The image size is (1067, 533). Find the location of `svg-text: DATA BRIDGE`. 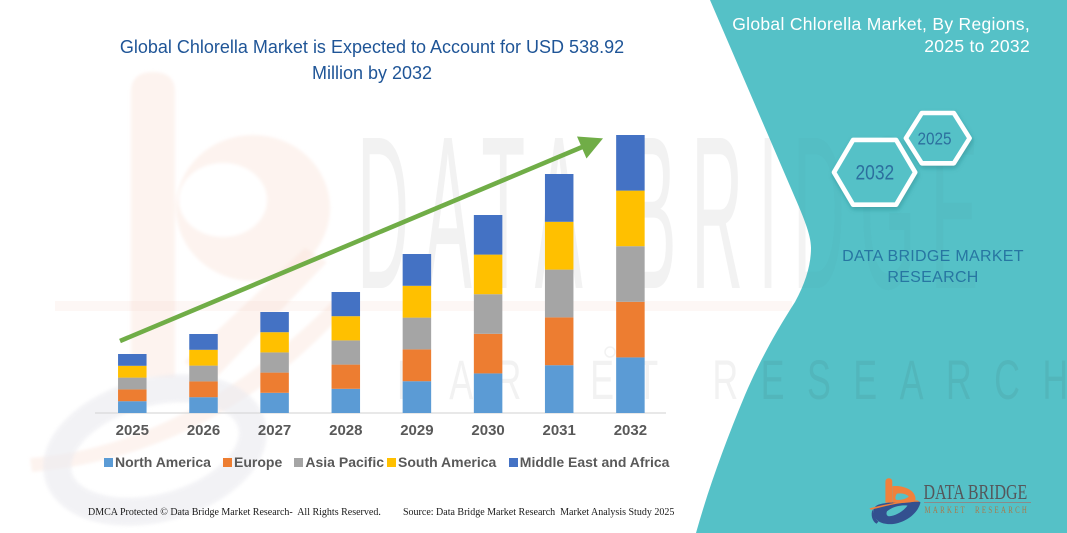

svg-text: DATA BRIDGE is located at coordinates (976, 493).